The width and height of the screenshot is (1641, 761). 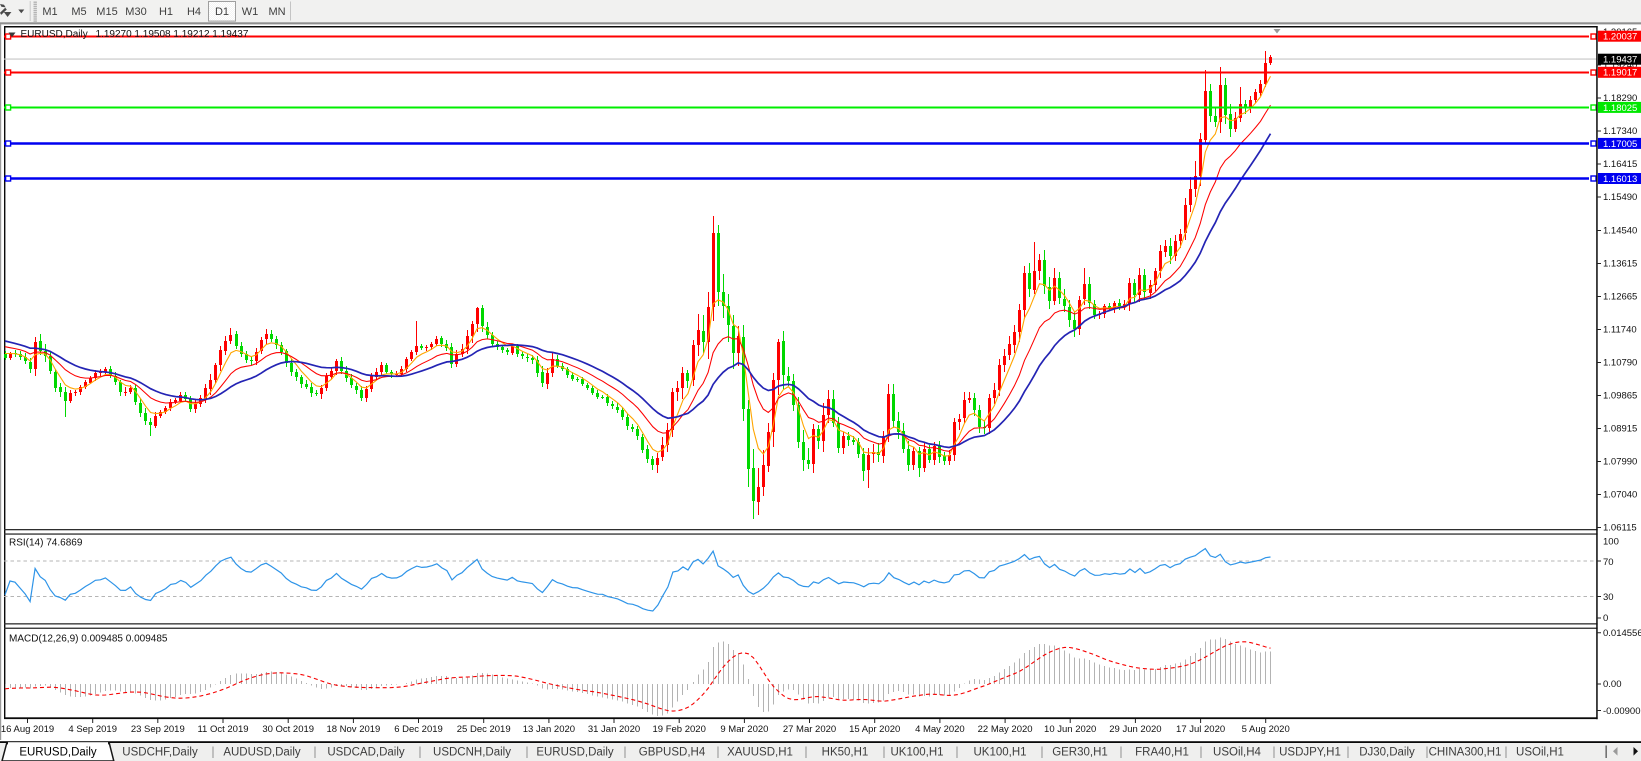 I want to click on svg-text: 1.14540, so click(x=1620, y=231).